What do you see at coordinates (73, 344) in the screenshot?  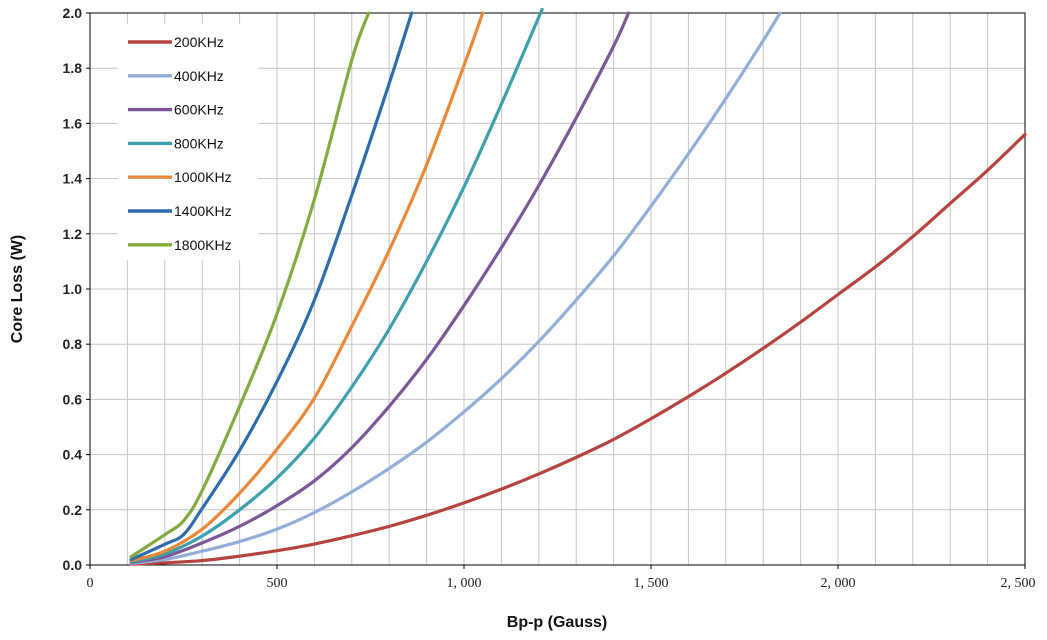 I see `y-tick-label: 0.8` at bounding box center [73, 344].